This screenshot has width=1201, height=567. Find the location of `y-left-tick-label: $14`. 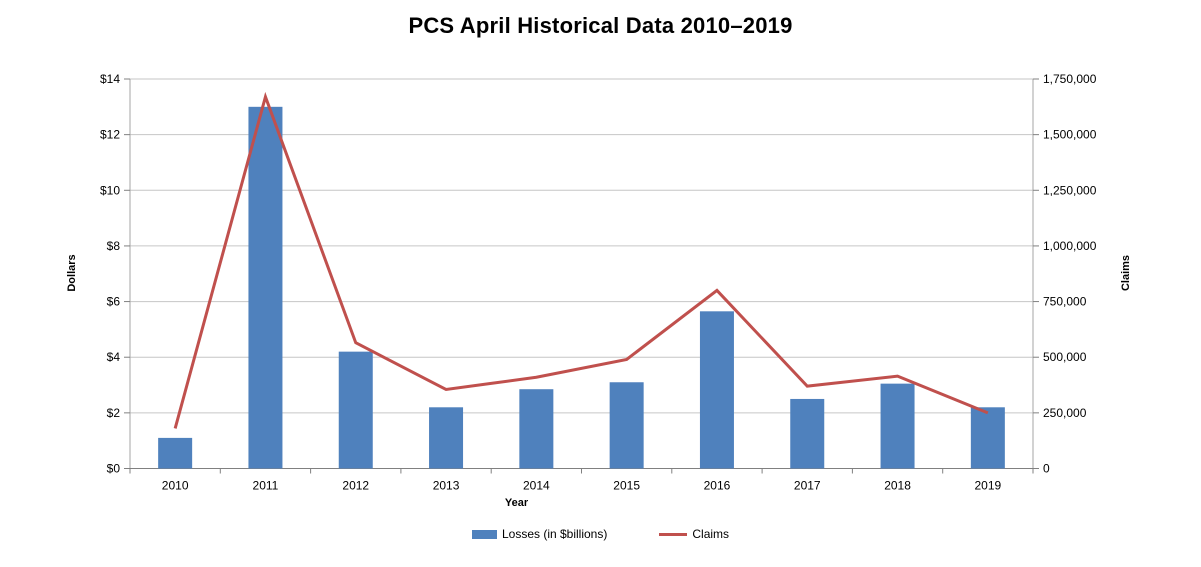

y-left-tick-label: $14 is located at coordinates (110, 79).